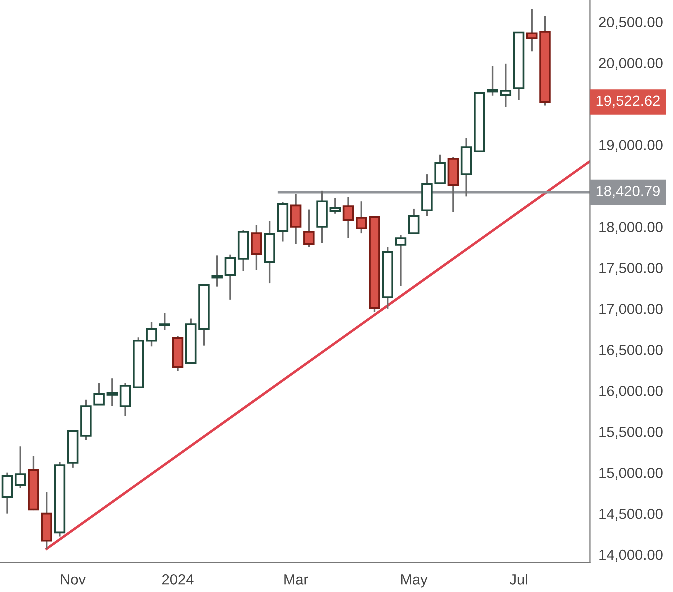 The width and height of the screenshot is (673, 592). I want to click on y-tick-label: 14,500.00, so click(631, 514).